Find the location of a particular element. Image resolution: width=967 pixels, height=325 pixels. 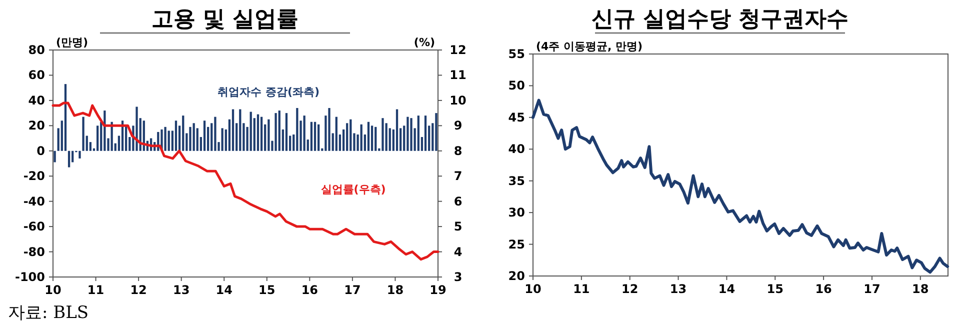

y-tick-label: -100 is located at coordinates (29, 277).